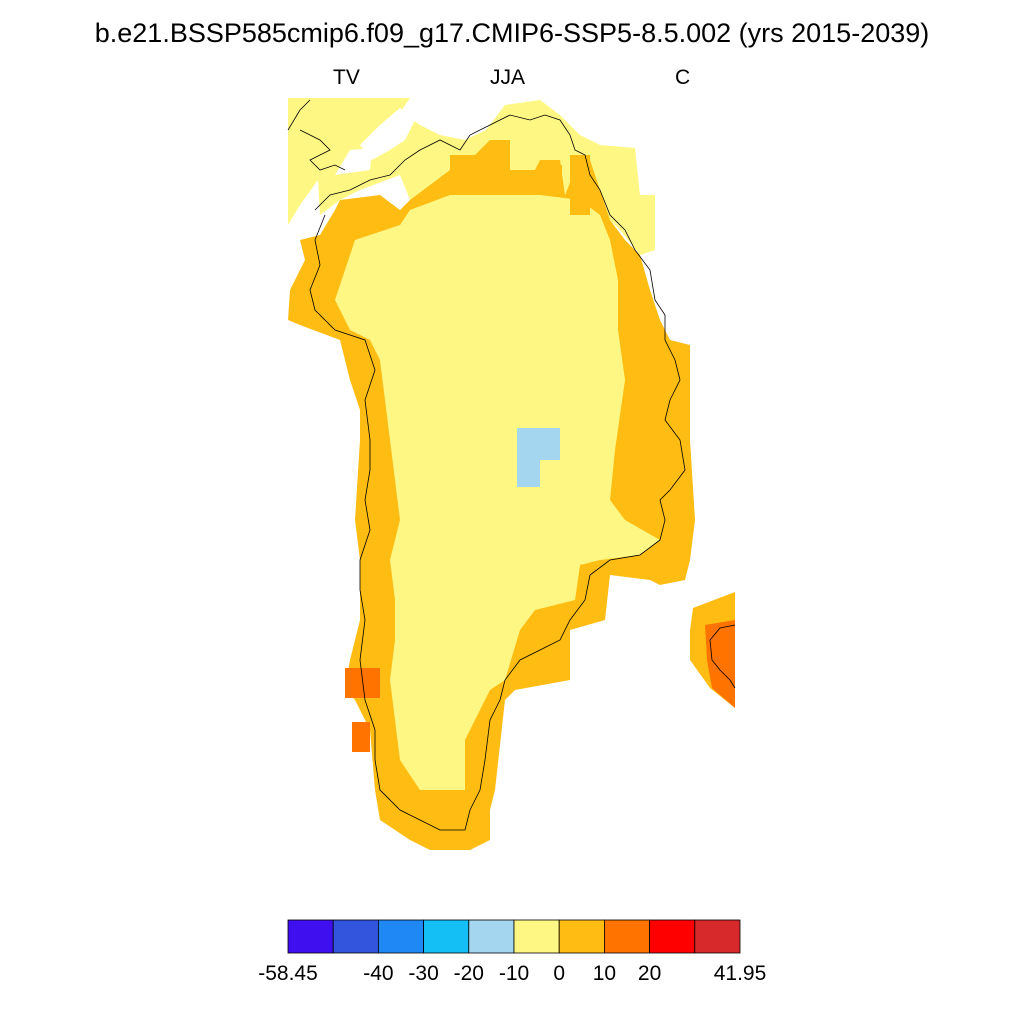  Describe the element at coordinates (683, 77) in the screenshot. I see `subtitle-right: C` at that location.